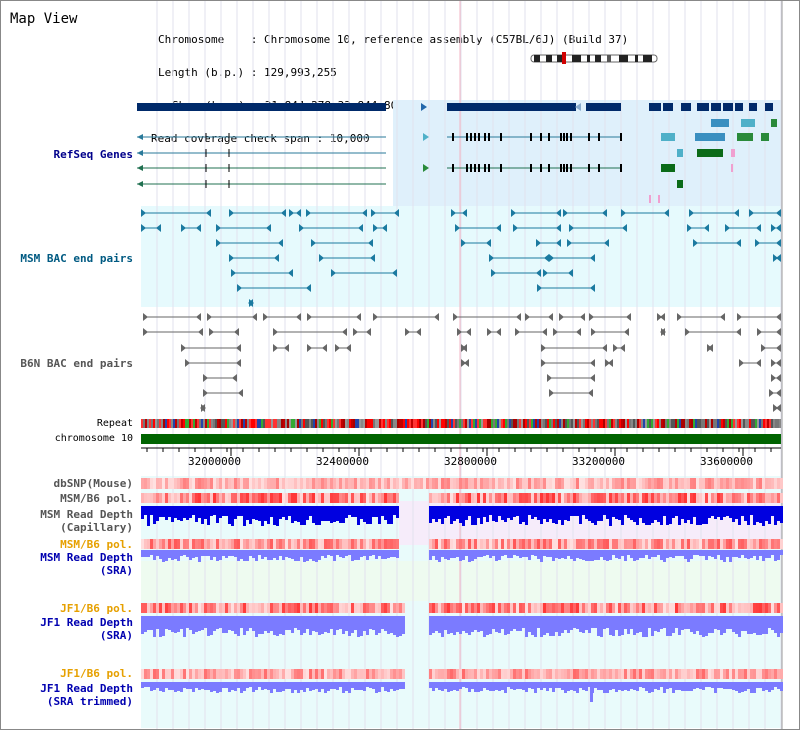  Describe the element at coordinates (86, 557) in the screenshot. I see `track-label-msm-depth-sra: MSM Read Depth` at that location.